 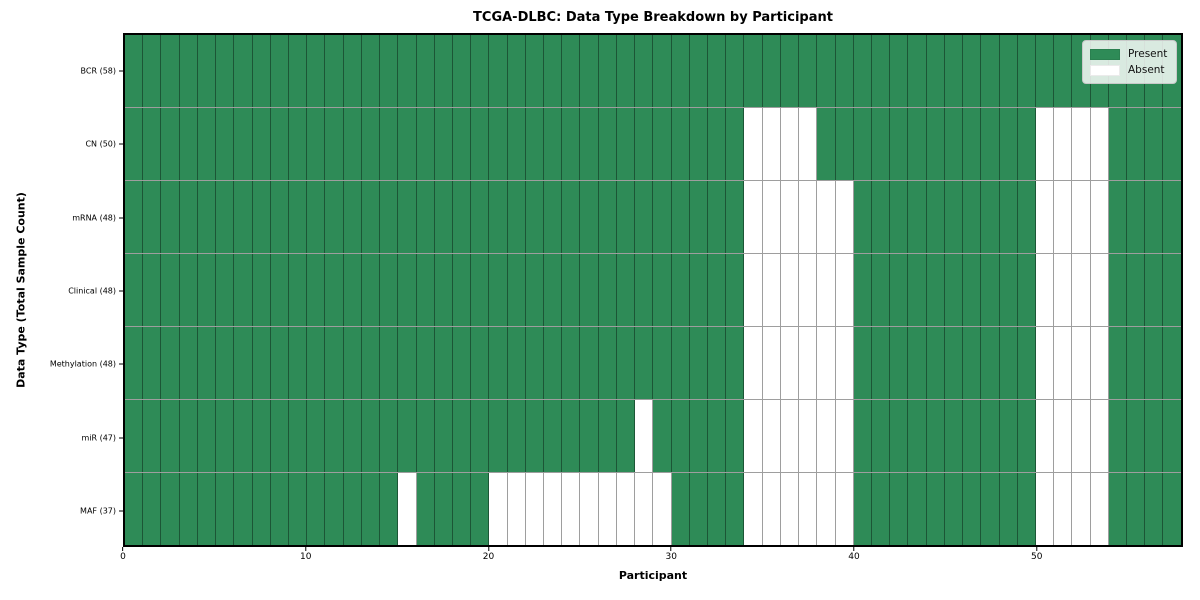 I want to click on x-axis-ticks: 0 10 20 30 40 50, so click(x=651, y=557).